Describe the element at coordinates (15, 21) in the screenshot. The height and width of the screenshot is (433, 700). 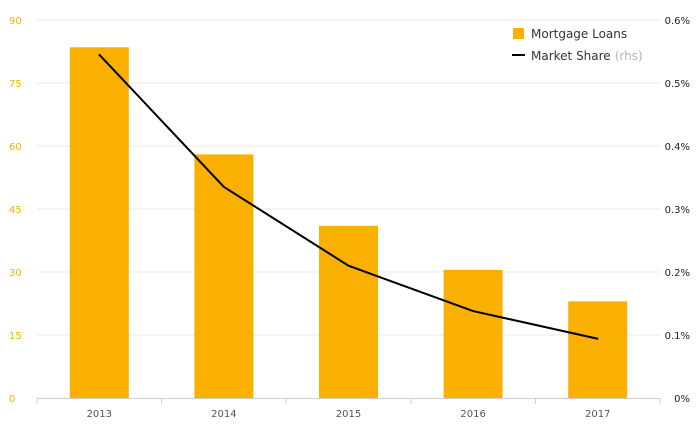
I see `y-left-tick-label: 90` at that location.